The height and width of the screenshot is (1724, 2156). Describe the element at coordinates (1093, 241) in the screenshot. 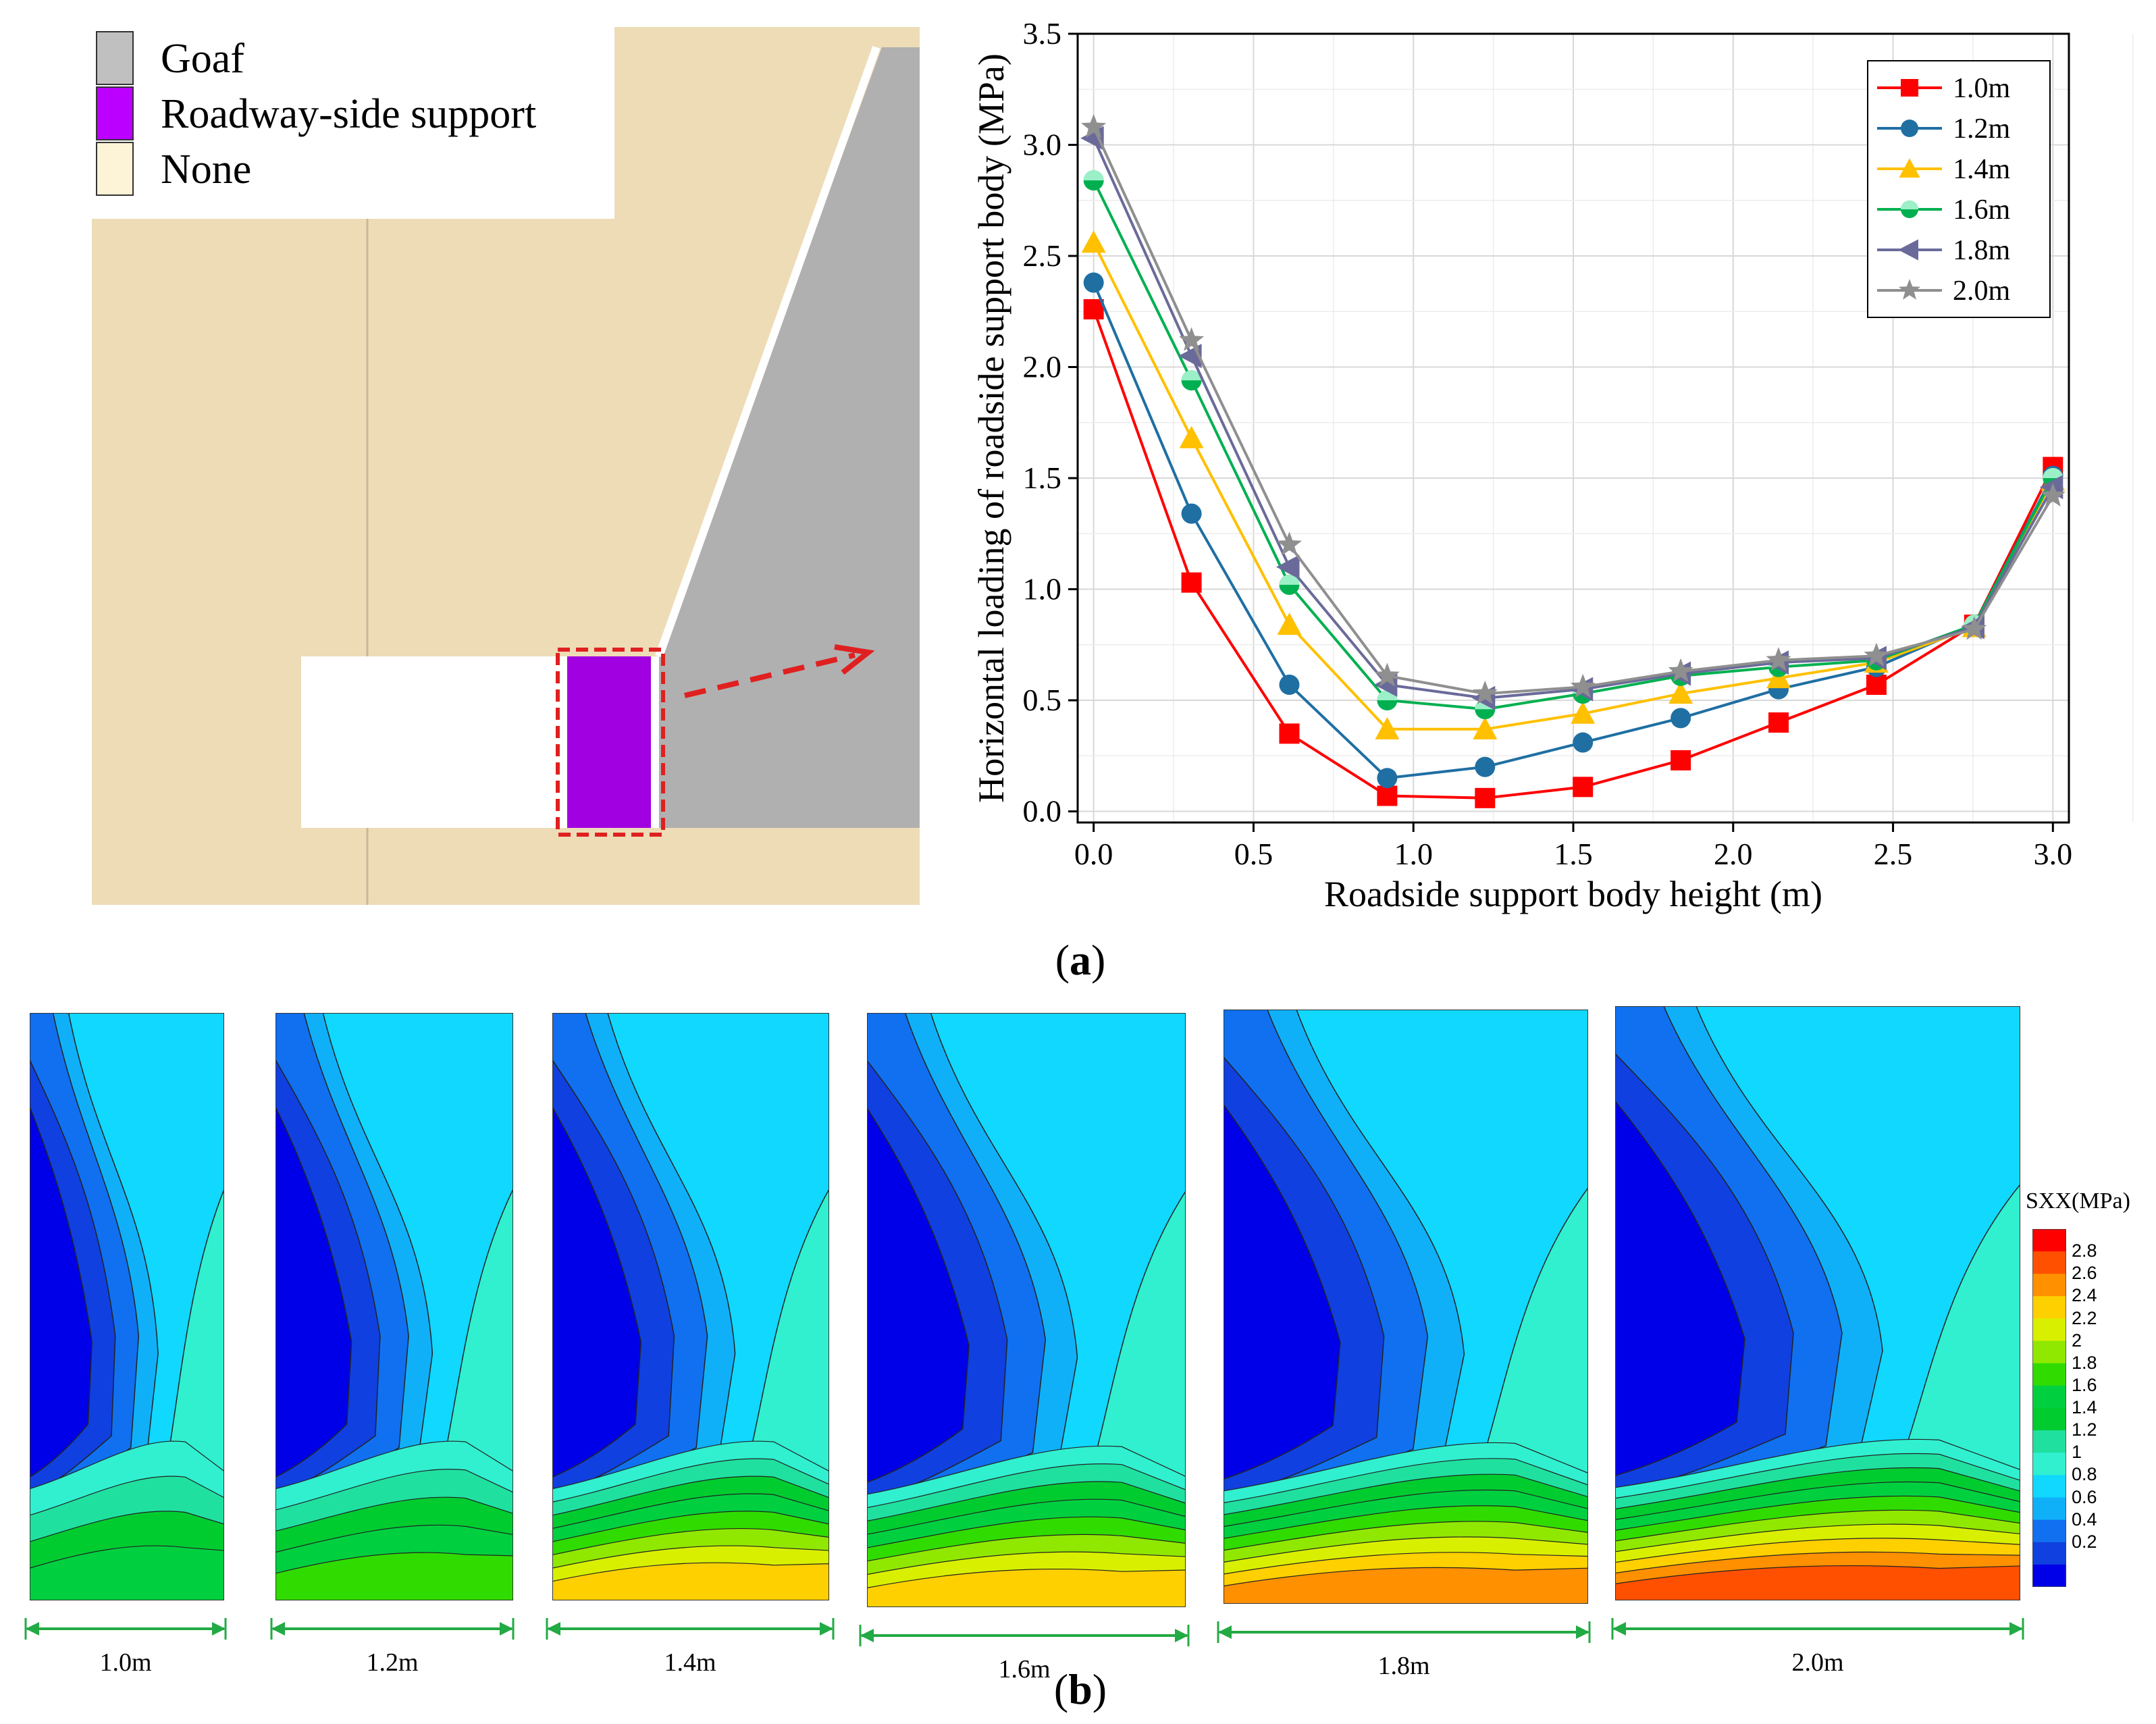

I see `point-1.4m-0` at that location.